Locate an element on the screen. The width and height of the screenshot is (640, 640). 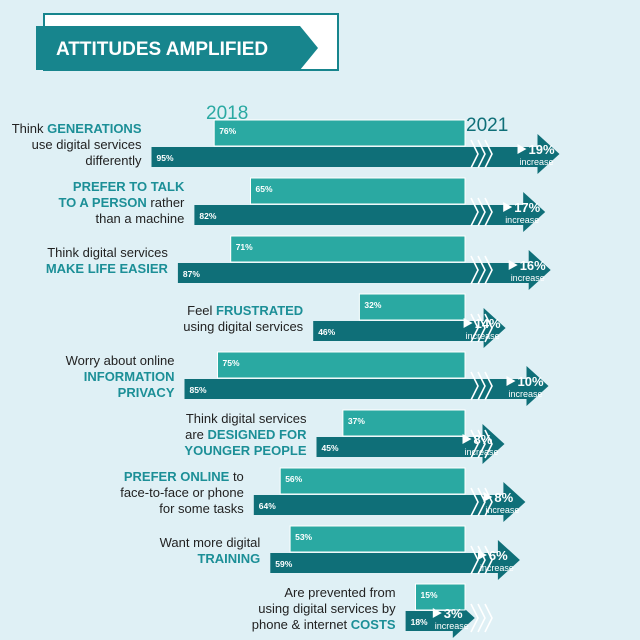
category-text: Think is located at coordinates (29, 128).